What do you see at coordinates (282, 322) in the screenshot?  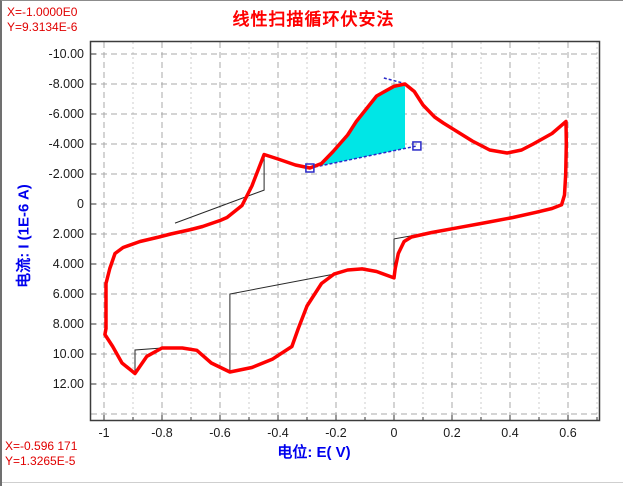 I see `baseline-cathodic-minus0.57V` at bounding box center [282, 322].